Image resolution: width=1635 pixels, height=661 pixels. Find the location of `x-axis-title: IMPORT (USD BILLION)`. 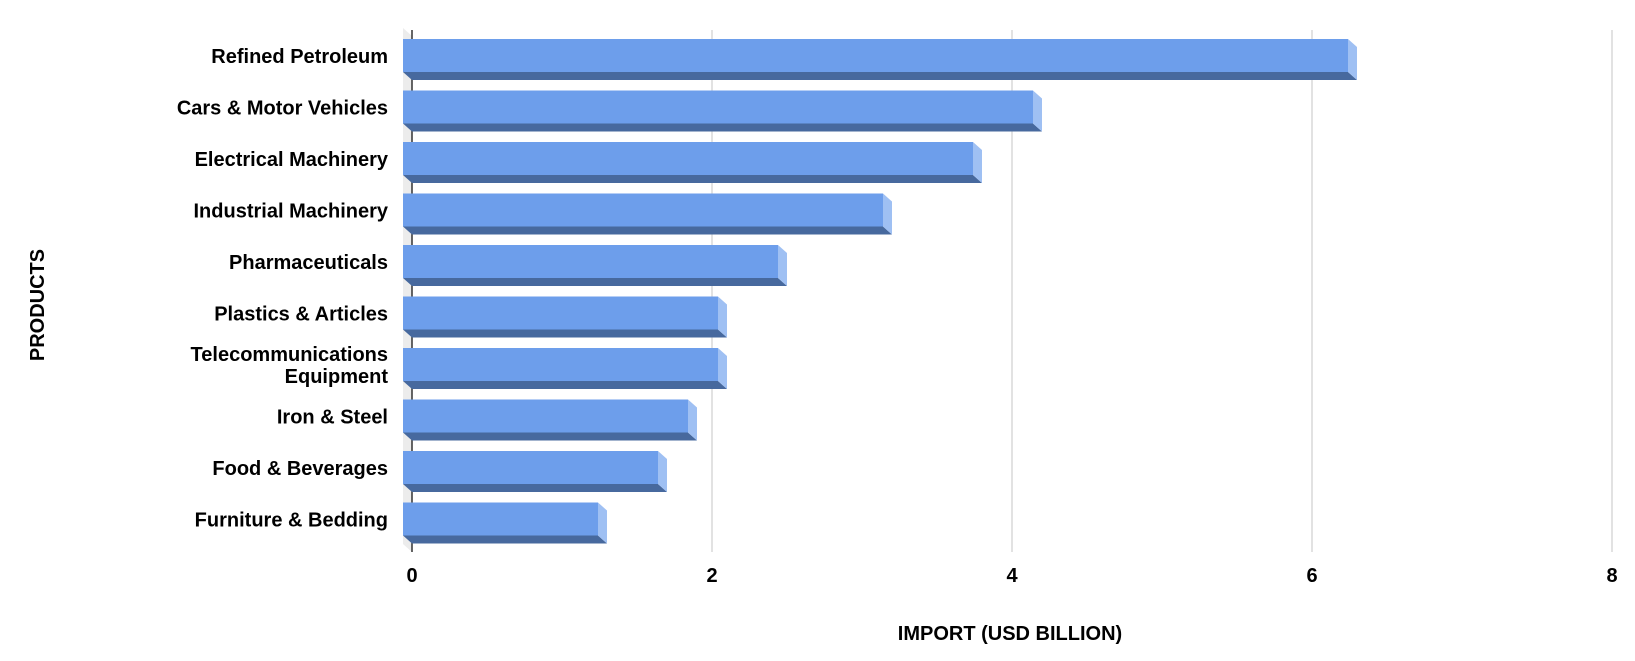

x-axis-title: IMPORT (USD BILLION) is located at coordinates (1010, 634).